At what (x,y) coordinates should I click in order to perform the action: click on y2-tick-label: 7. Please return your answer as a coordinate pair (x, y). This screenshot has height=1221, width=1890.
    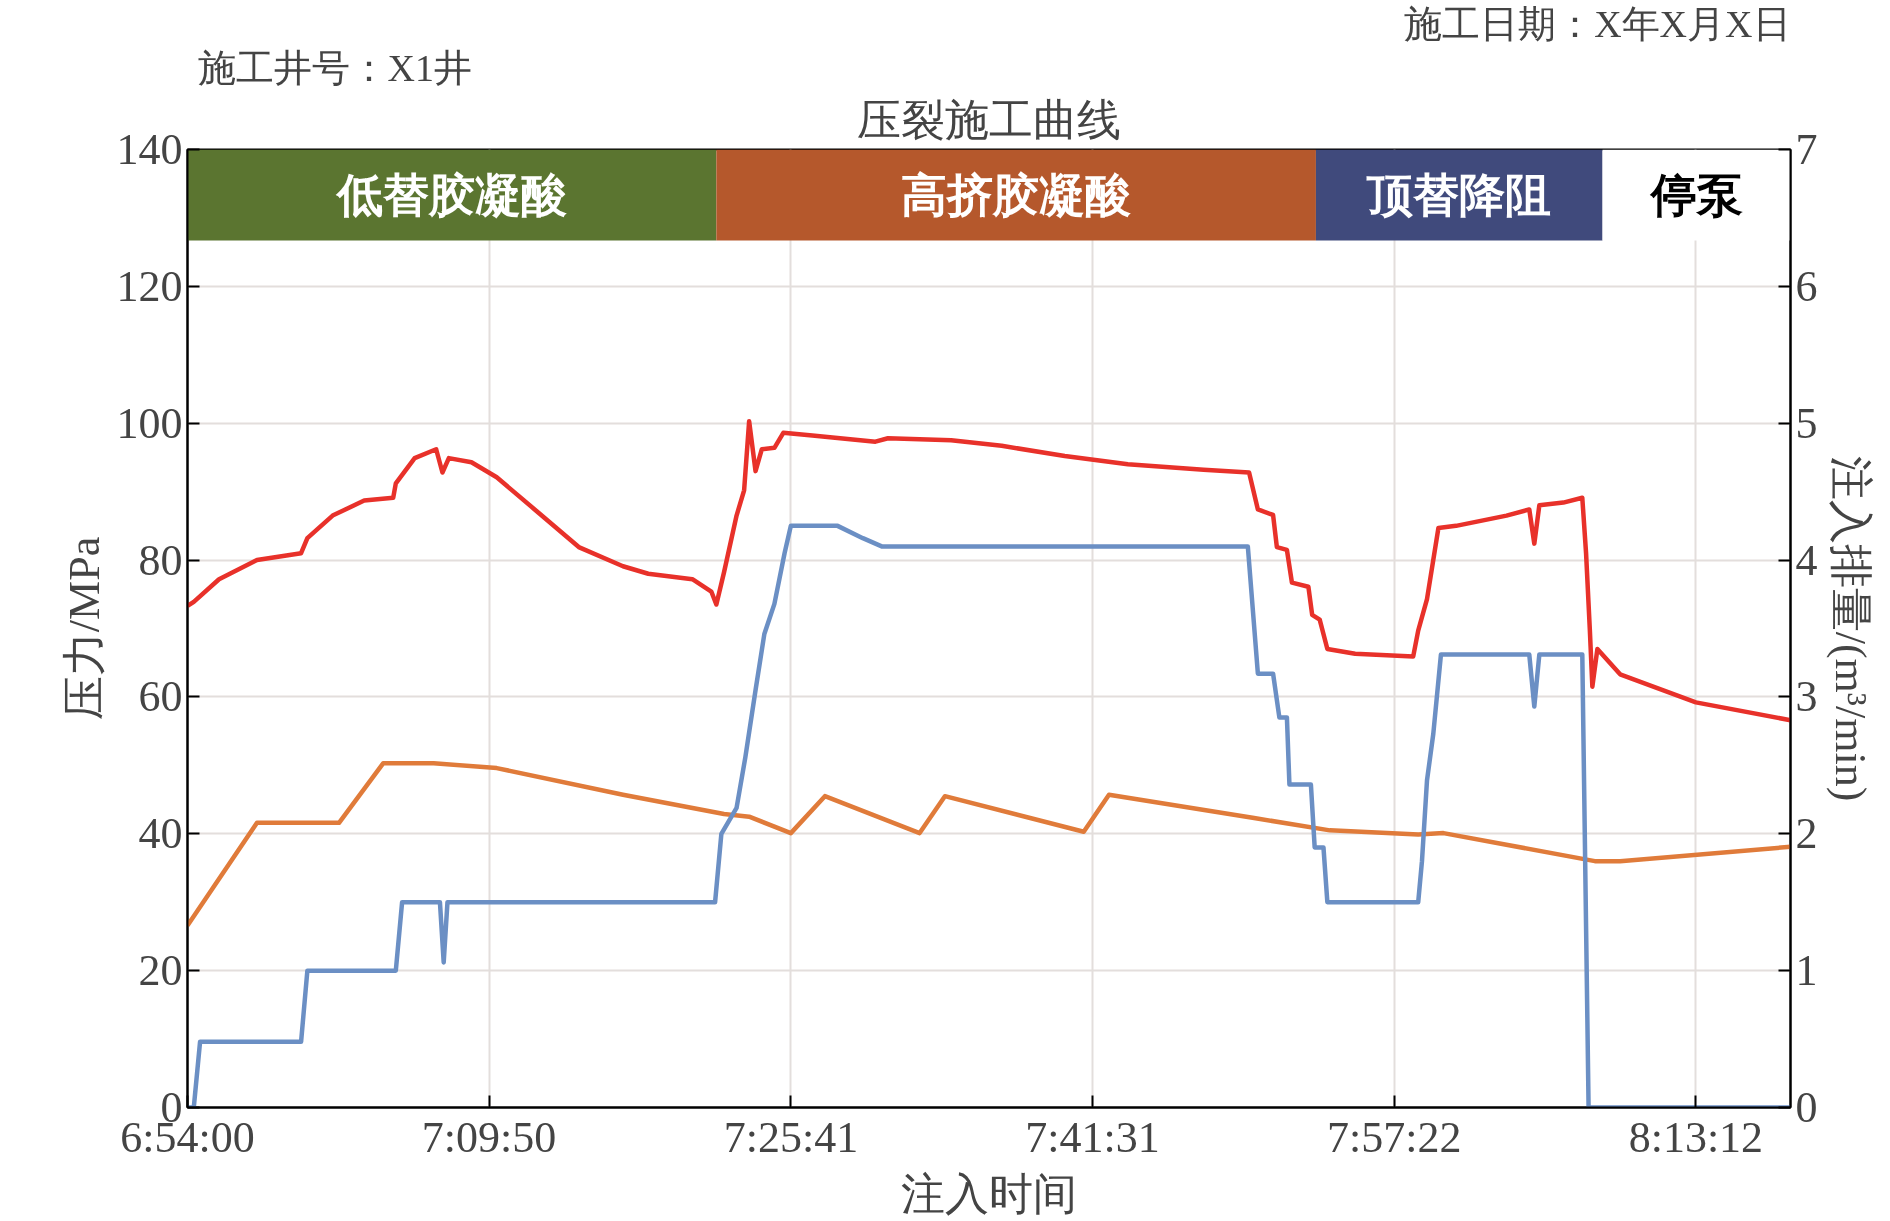
    Looking at the image, I should click on (1806, 149).